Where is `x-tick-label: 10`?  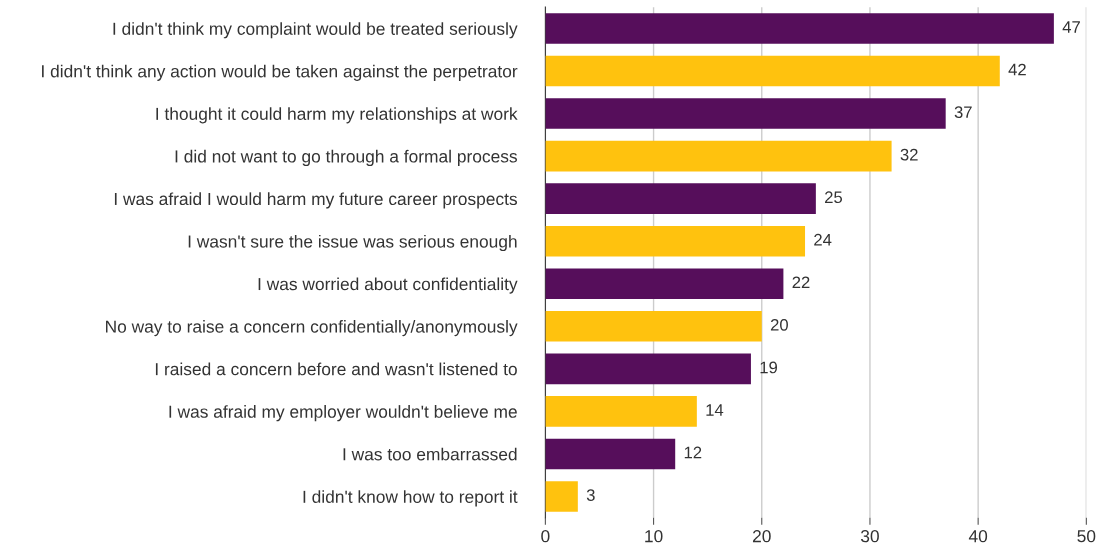
x-tick-label: 10 is located at coordinates (654, 536).